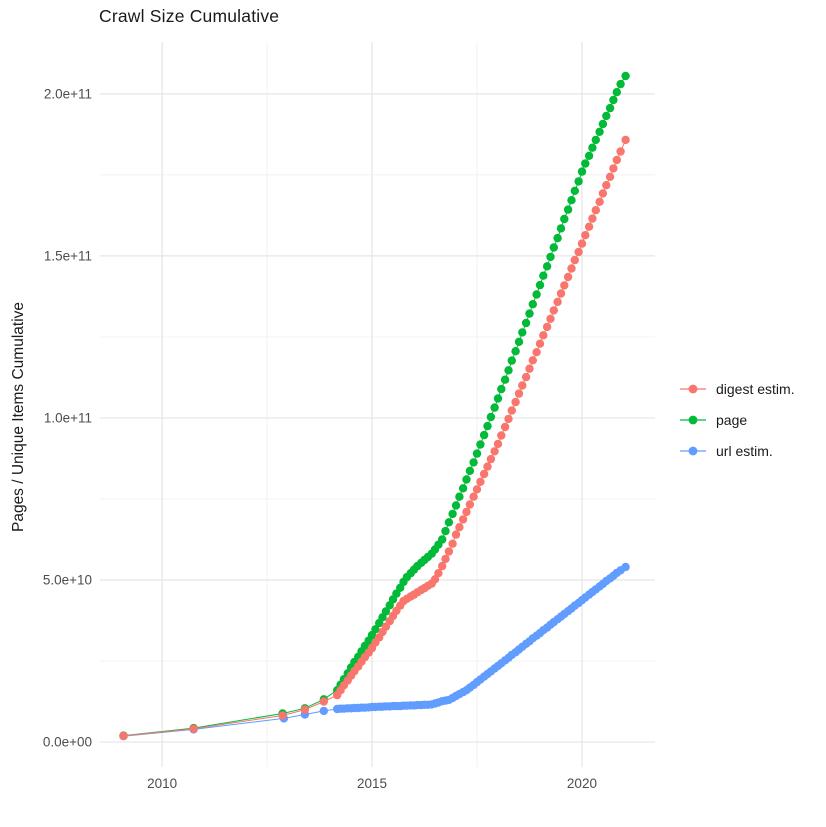  I want to click on y-tick-label: 1.5e+11, so click(68, 255).